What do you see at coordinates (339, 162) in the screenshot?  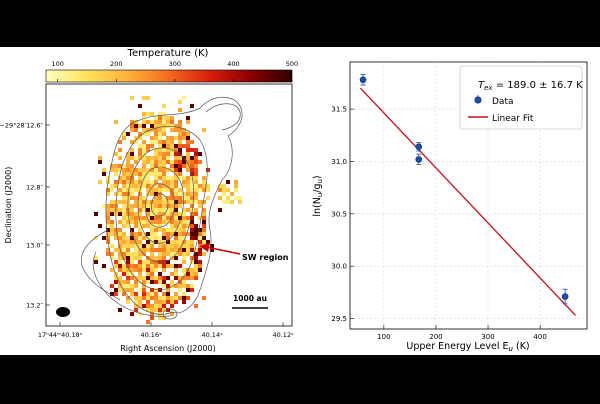 I see `y-tick-label: 31.0` at bounding box center [339, 162].